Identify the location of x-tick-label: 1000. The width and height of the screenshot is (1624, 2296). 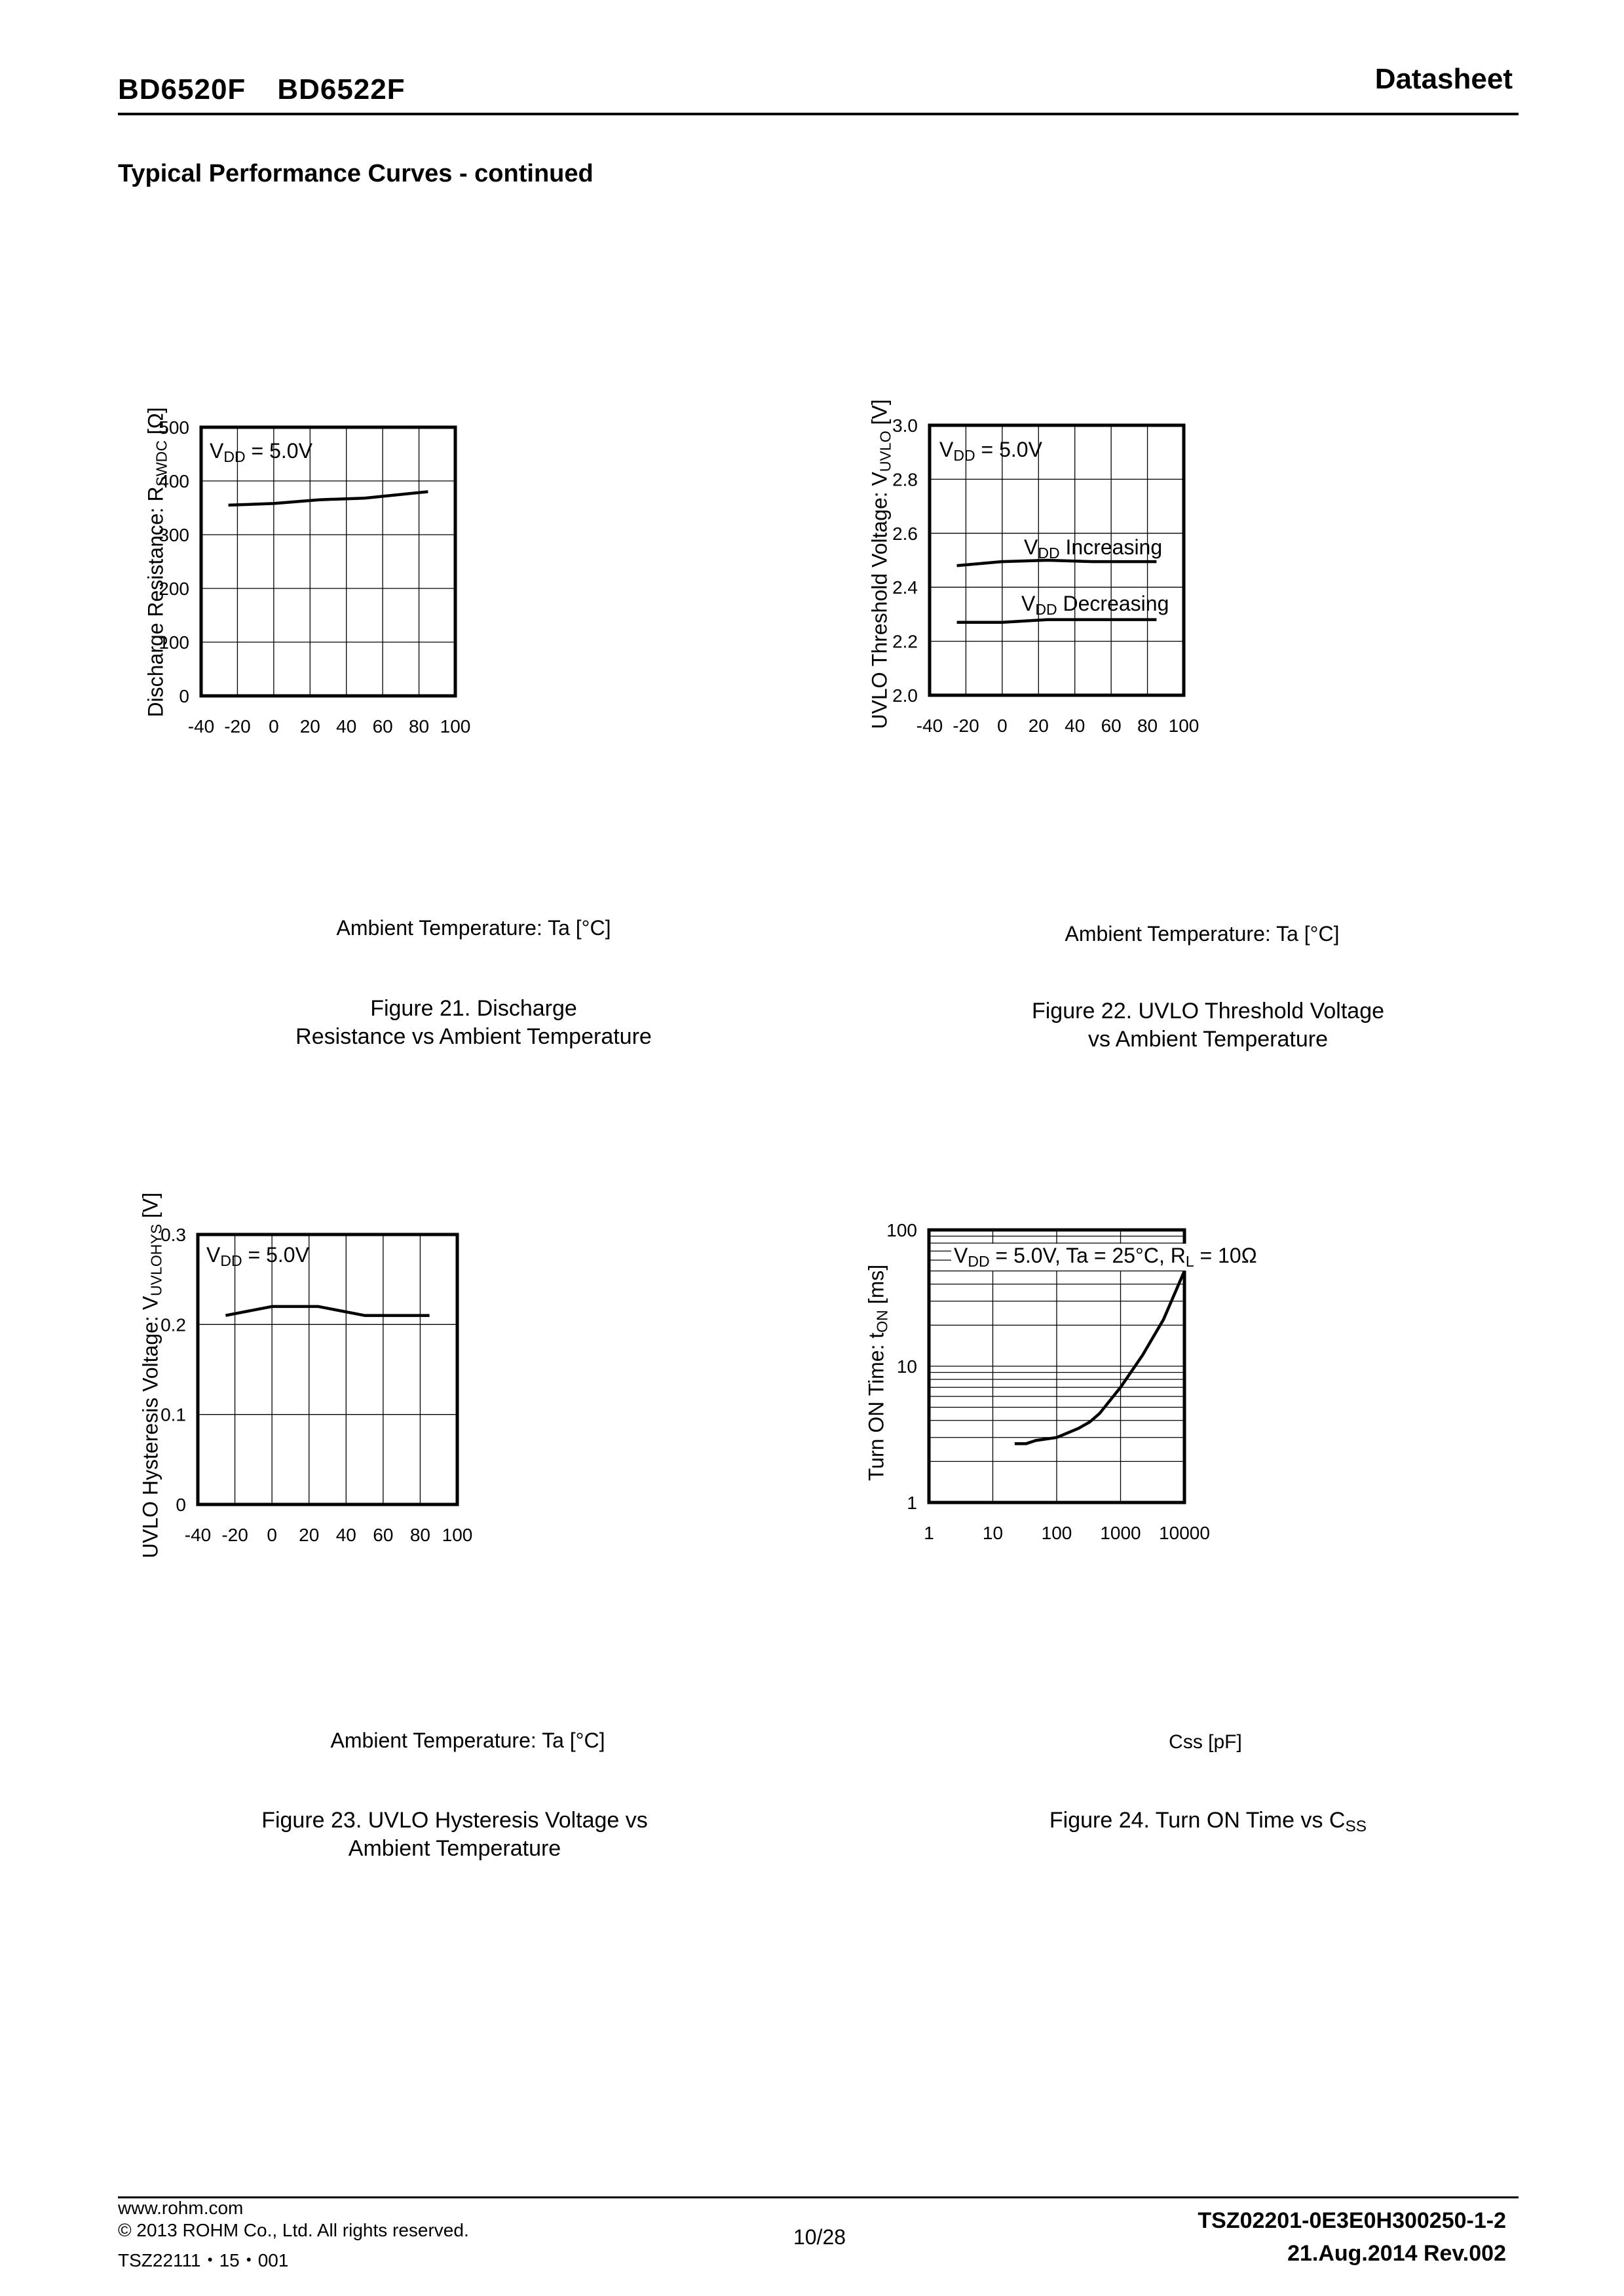
(1120, 1533).